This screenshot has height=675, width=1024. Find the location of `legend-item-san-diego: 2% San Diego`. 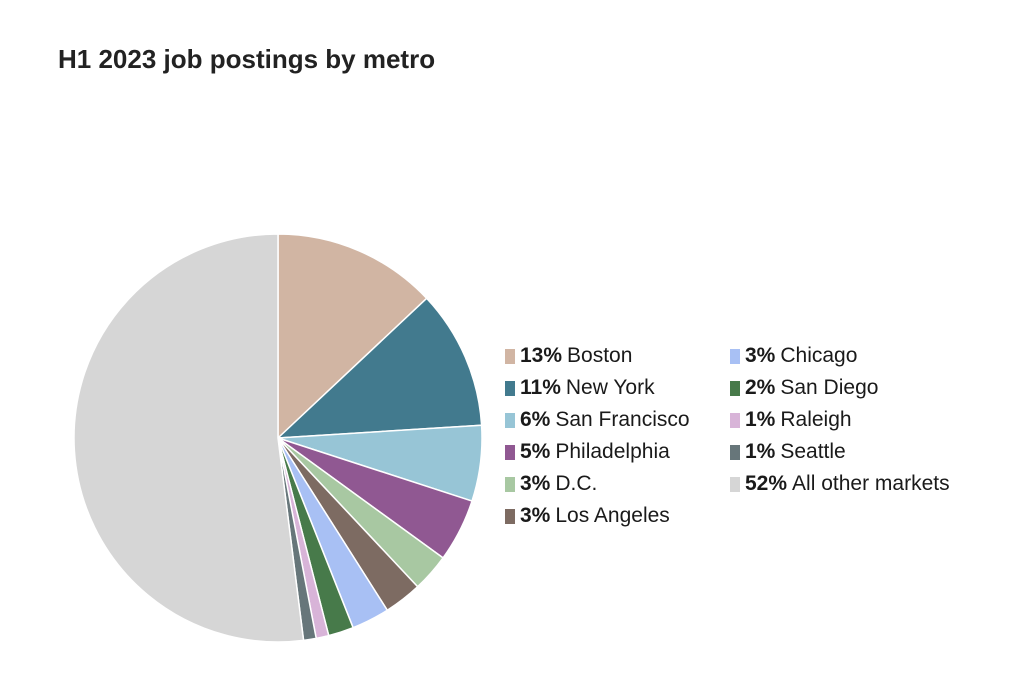

legend-item-san-diego: 2% San Diego is located at coordinates (840, 388).